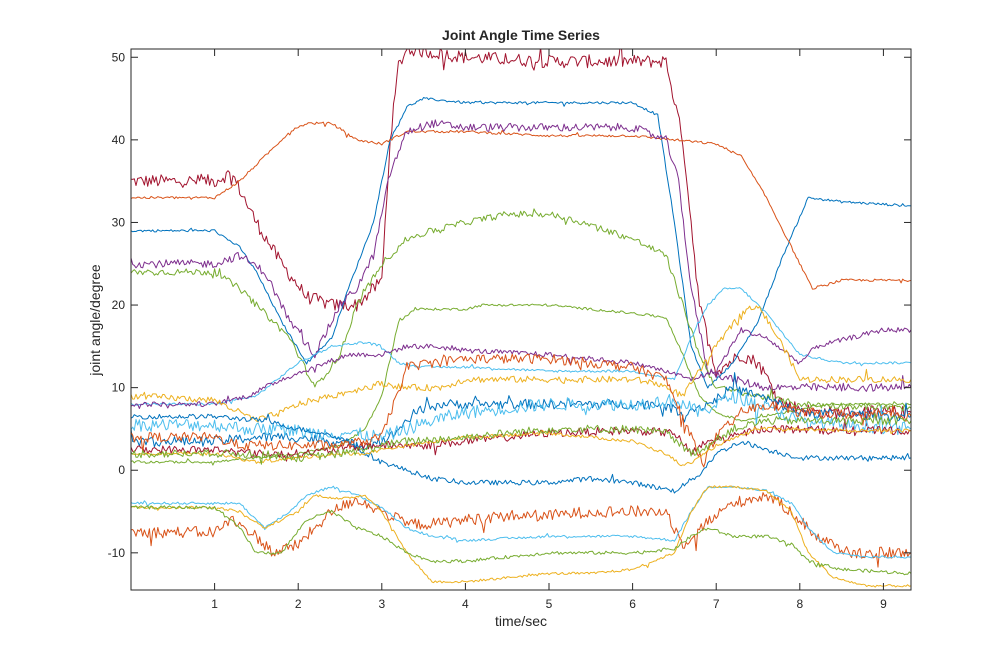 This screenshot has width=1008, height=663. Describe the element at coordinates (119, 305) in the screenshot. I see `y-tick-label: 20` at that location.